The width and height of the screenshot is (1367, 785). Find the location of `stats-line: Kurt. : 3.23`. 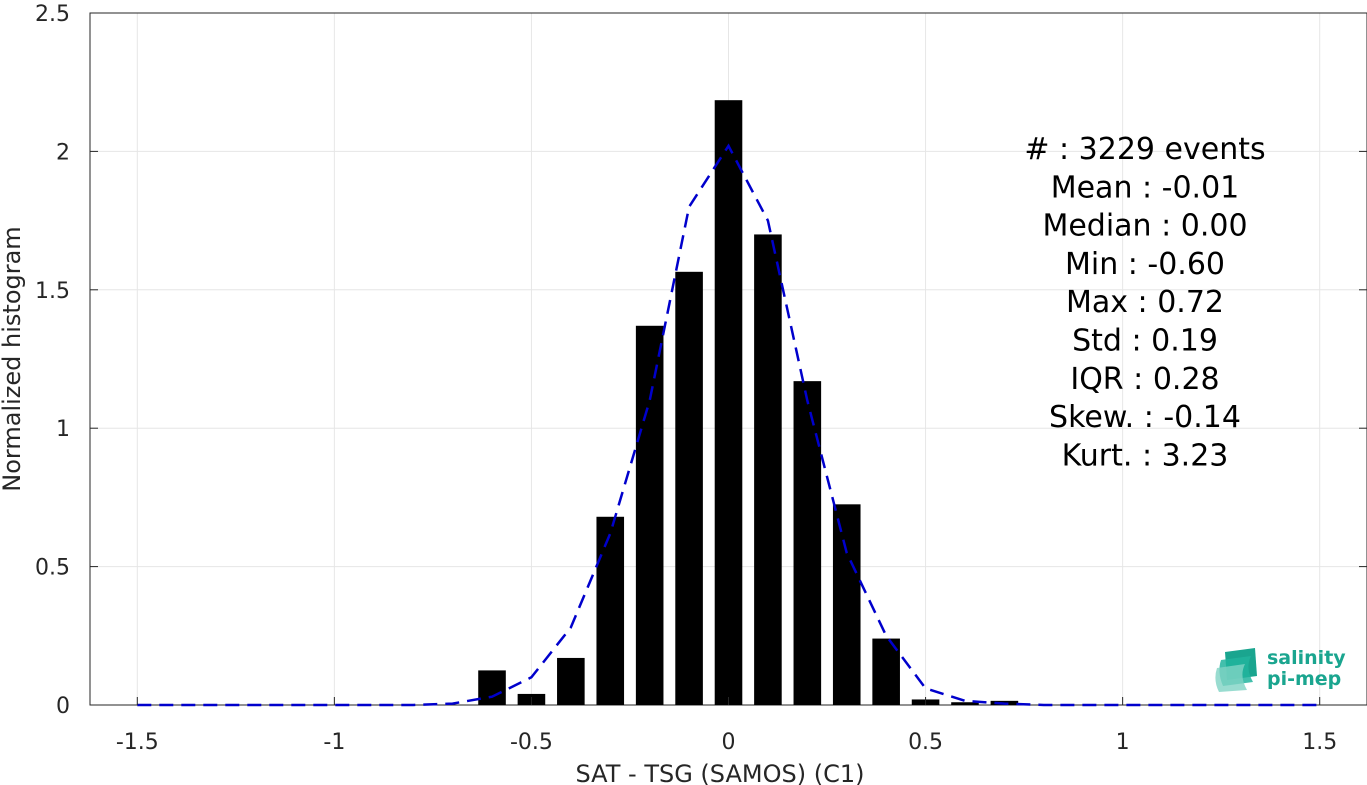

stats-line: Kurt. : 3.23 is located at coordinates (1145, 455).